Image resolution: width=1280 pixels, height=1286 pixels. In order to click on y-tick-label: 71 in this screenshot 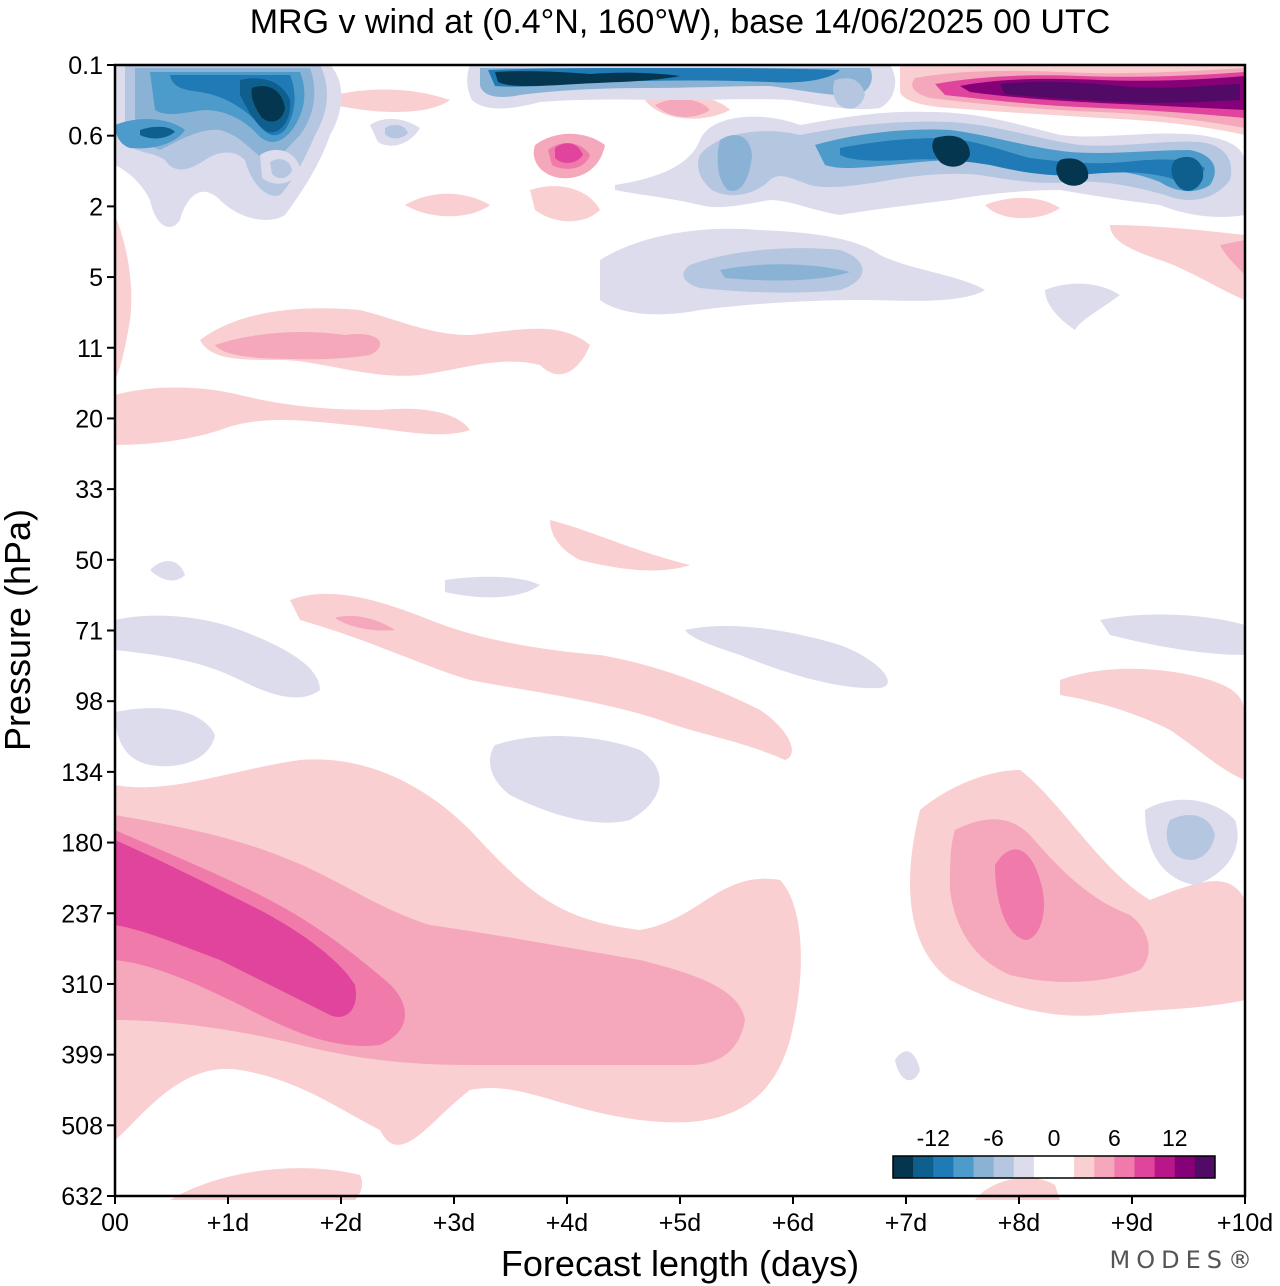, I will do `click(89, 632)`.